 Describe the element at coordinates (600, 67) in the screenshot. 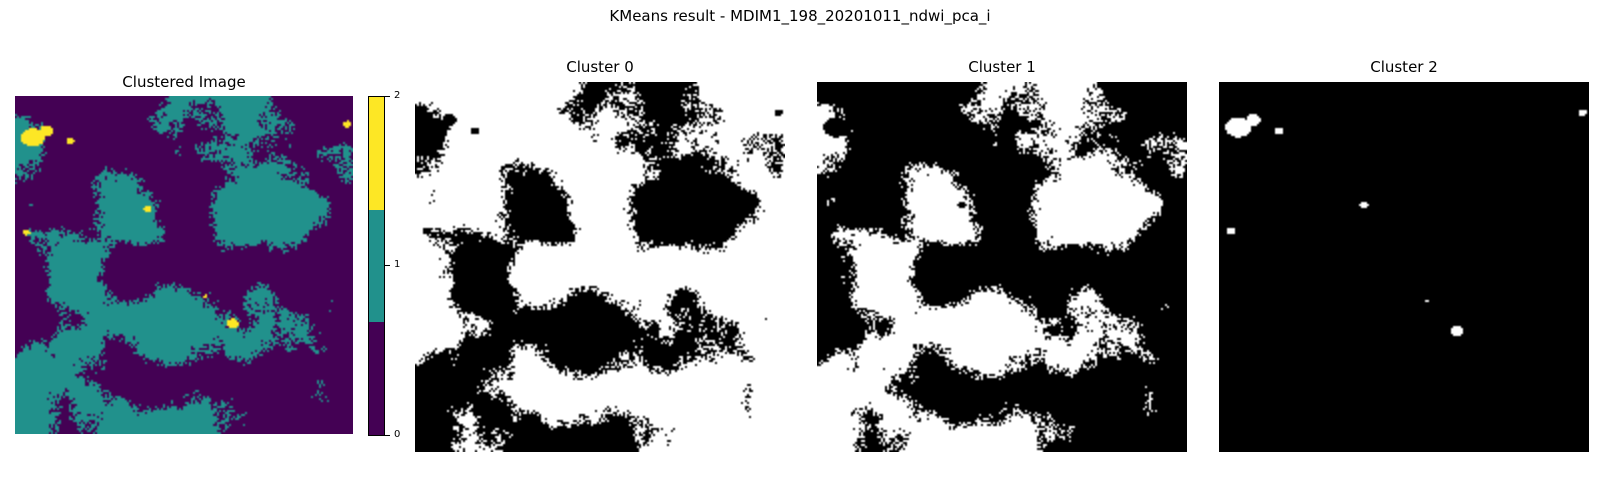

I see `cluster-0-title: Cluster 0` at that location.